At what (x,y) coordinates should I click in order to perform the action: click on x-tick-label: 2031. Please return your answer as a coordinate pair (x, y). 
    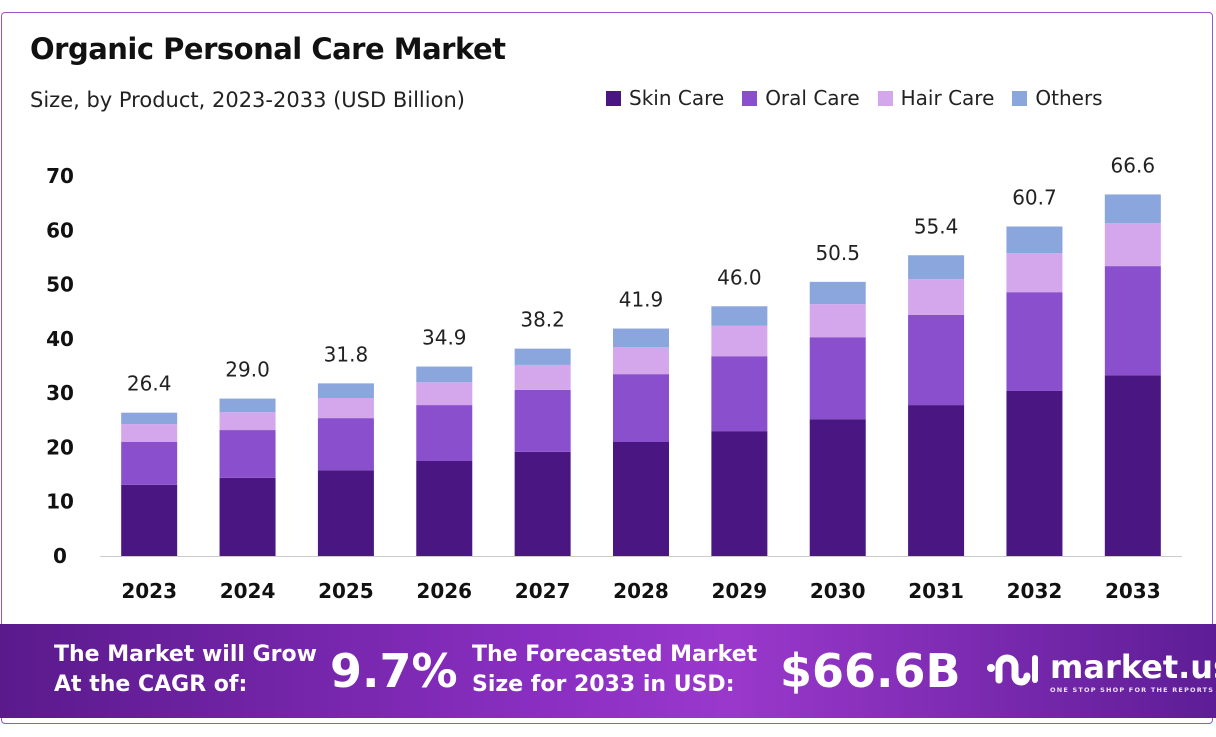
    Looking at the image, I should click on (936, 591).